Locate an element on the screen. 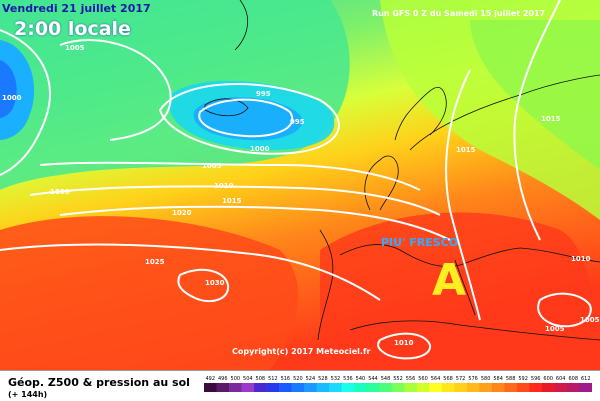 This screenshot has width=600, height=401. west-low is located at coordinates (17, 90).